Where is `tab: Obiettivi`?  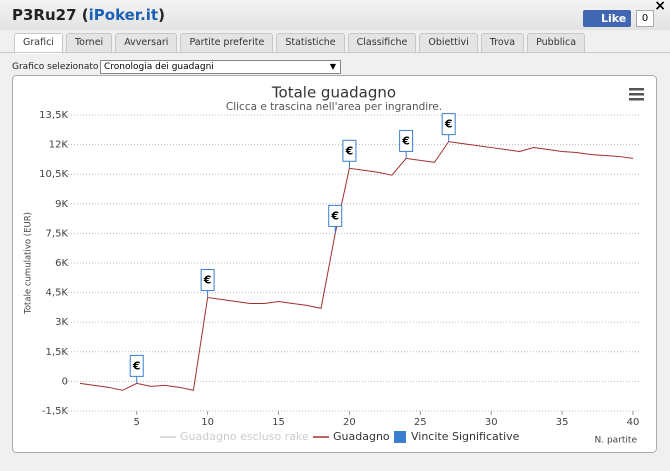 tab: Obiettivi is located at coordinates (448, 42).